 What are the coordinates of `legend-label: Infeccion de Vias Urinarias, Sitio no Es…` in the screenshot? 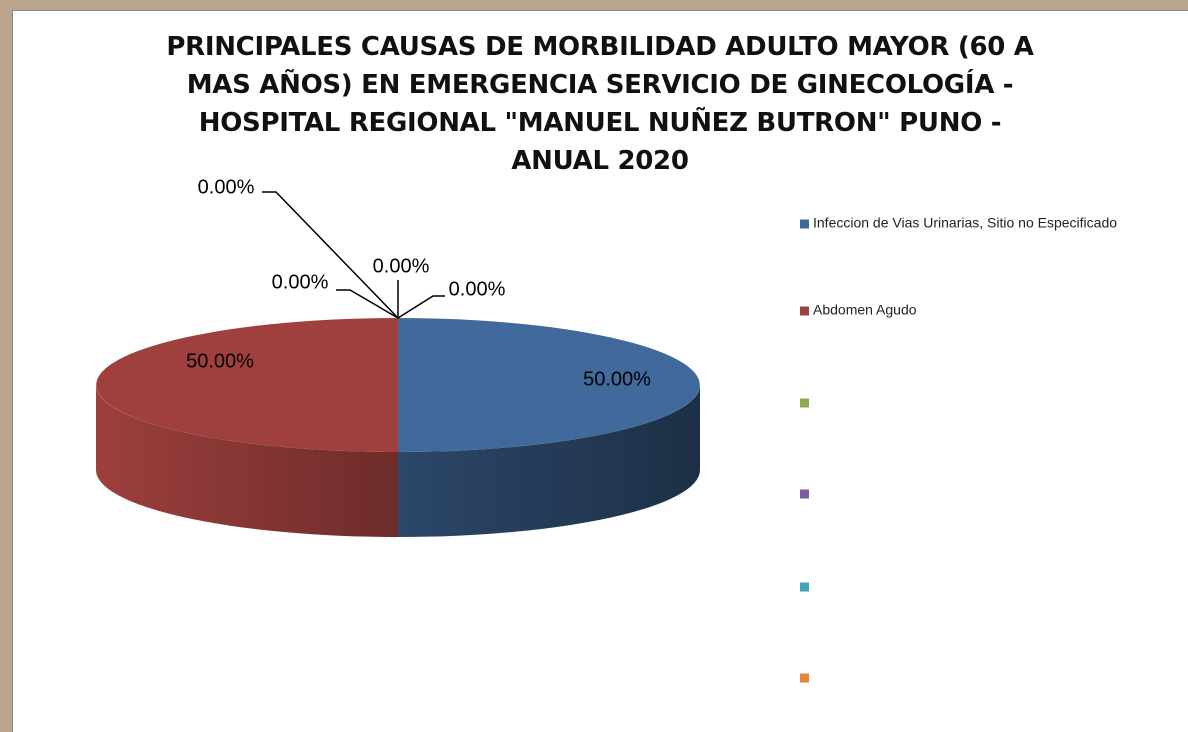 It's located at (965, 223).